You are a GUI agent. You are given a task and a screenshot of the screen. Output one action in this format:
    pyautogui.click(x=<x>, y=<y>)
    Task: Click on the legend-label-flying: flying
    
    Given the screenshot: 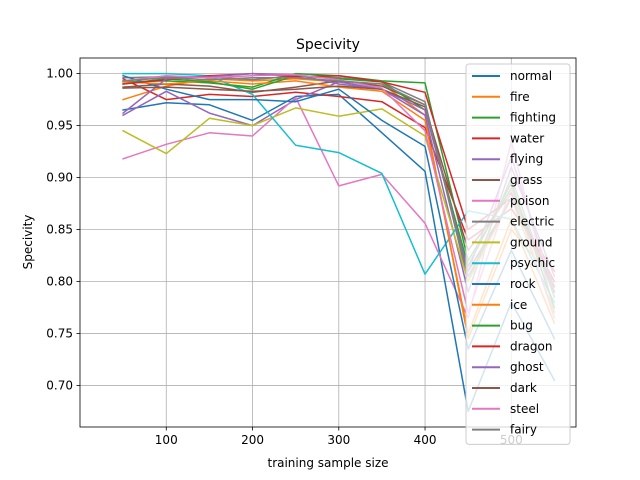 What is the action you would take?
    pyautogui.click(x=526, y=159)
    